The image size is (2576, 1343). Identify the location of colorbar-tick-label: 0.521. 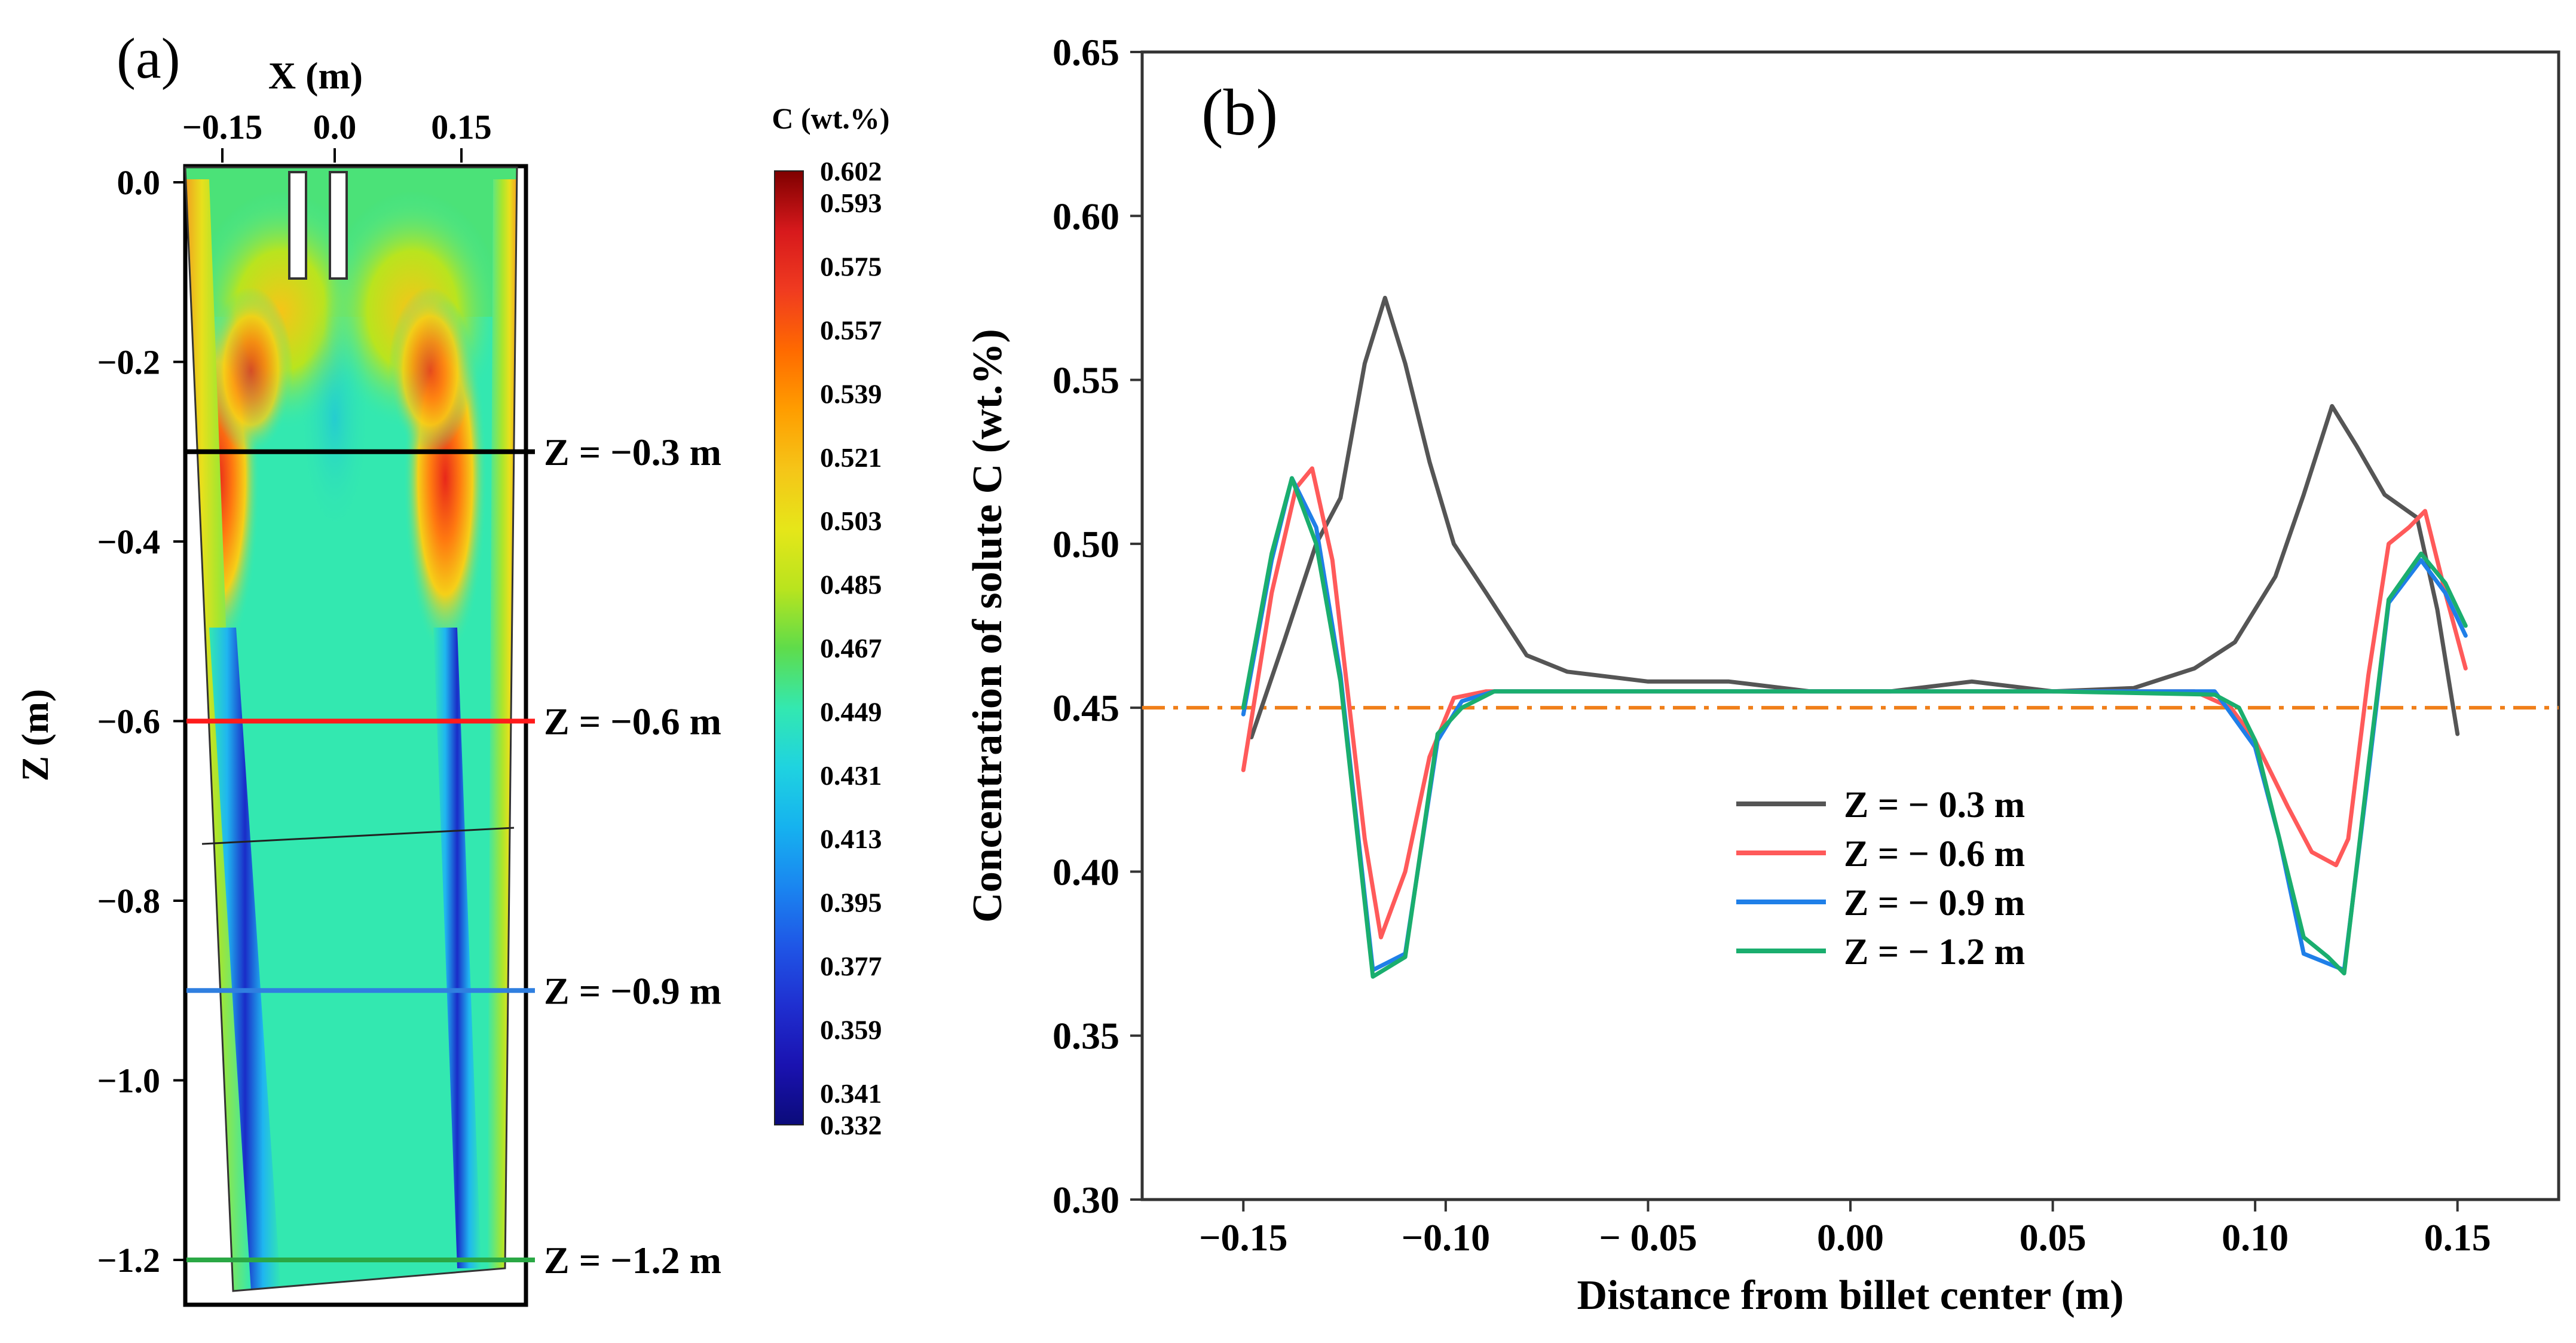
(851, 457).